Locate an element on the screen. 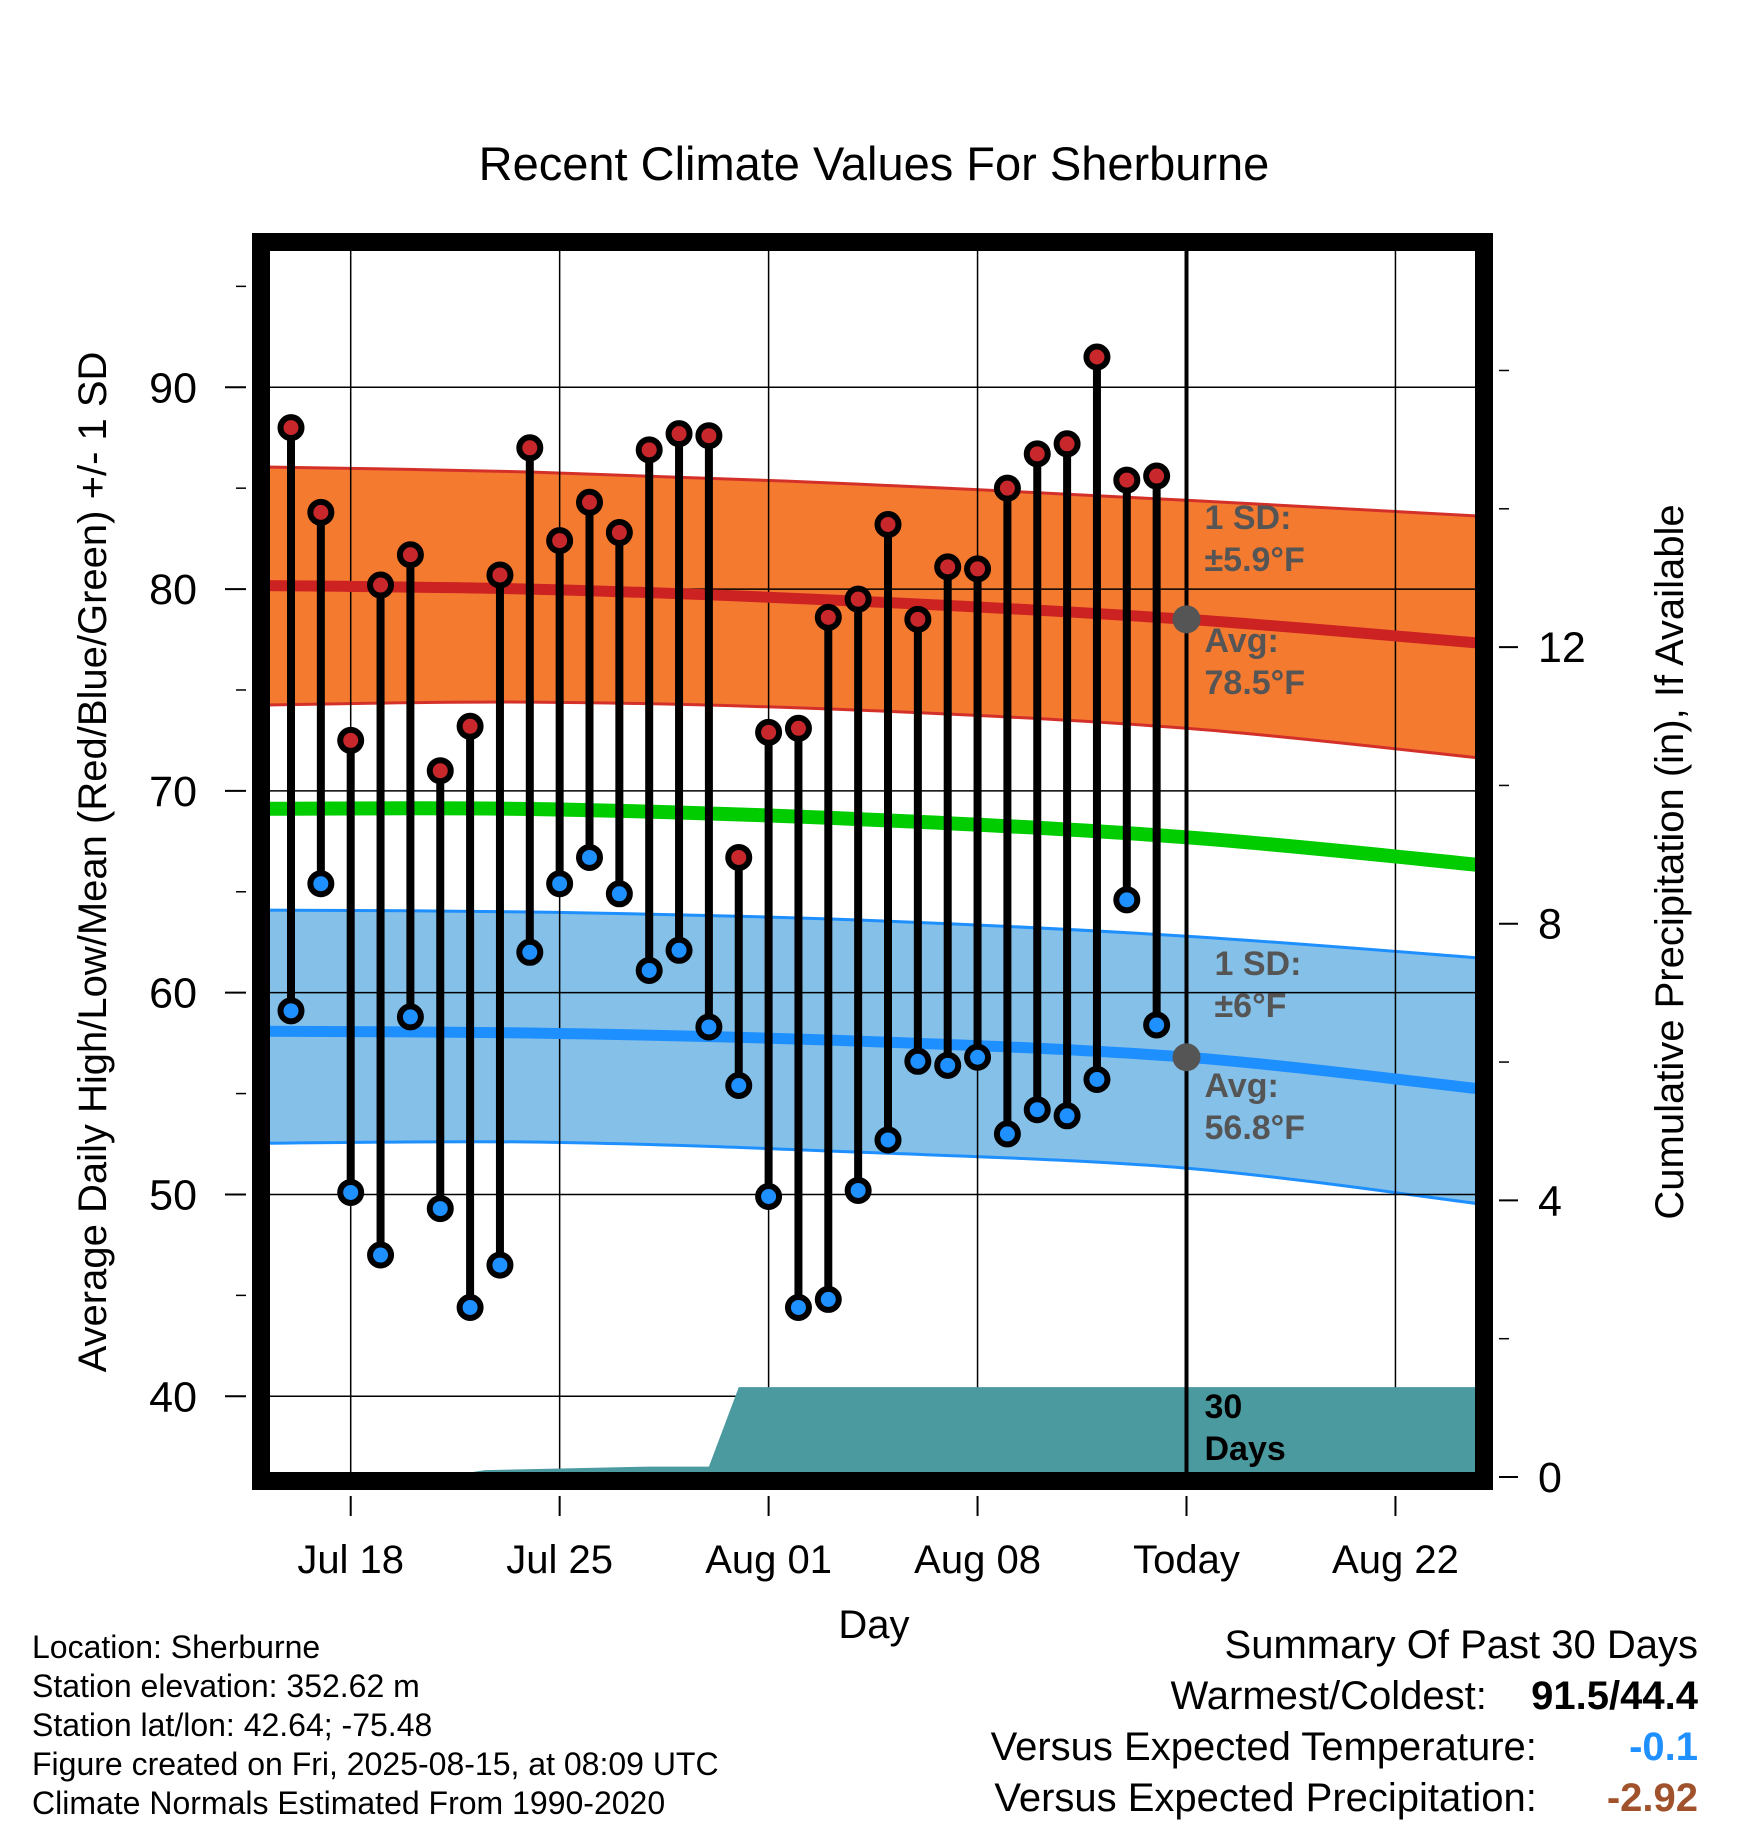 The width and height of the screenshot is (1748, 1828). summary-title: Summary Of Past 30 Days is located at coordinates (1461, 1645).